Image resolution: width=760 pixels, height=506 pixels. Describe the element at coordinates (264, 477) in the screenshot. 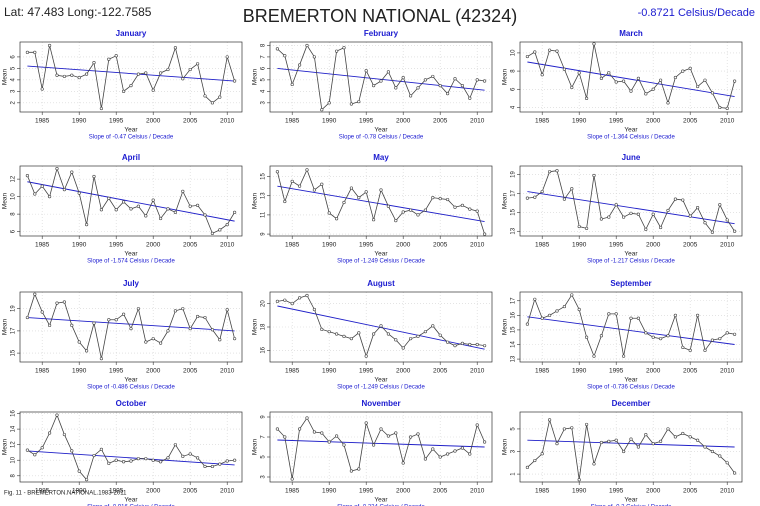

I see `y-tick-label: 3` at that location.